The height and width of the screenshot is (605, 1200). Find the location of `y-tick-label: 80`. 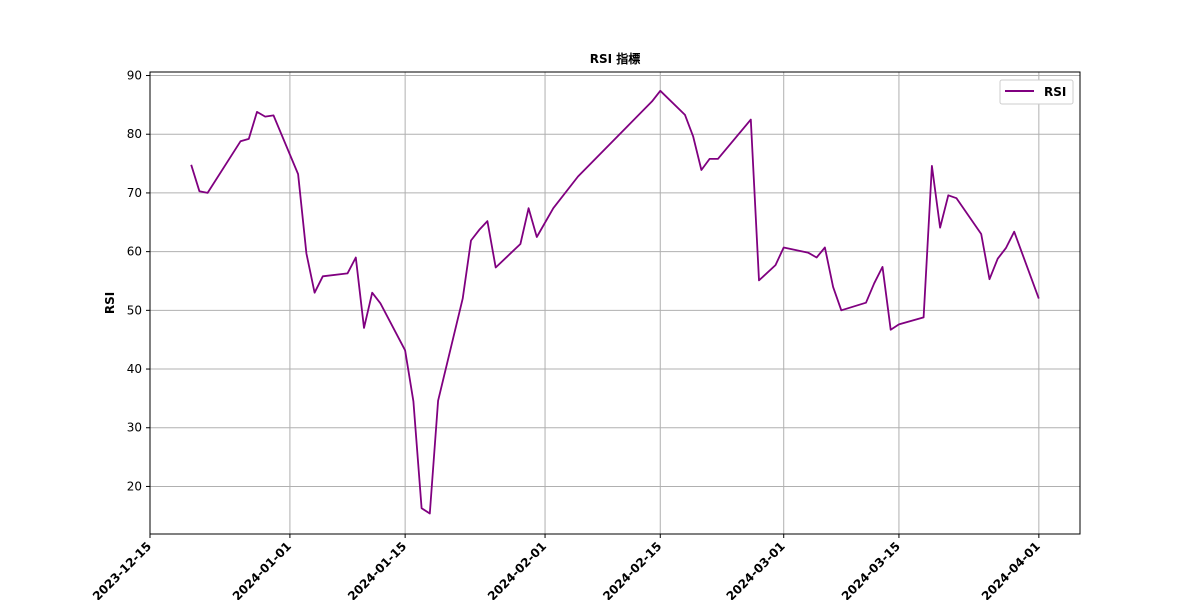

y-tick-label: 80 is located at coordinates (134, 134).